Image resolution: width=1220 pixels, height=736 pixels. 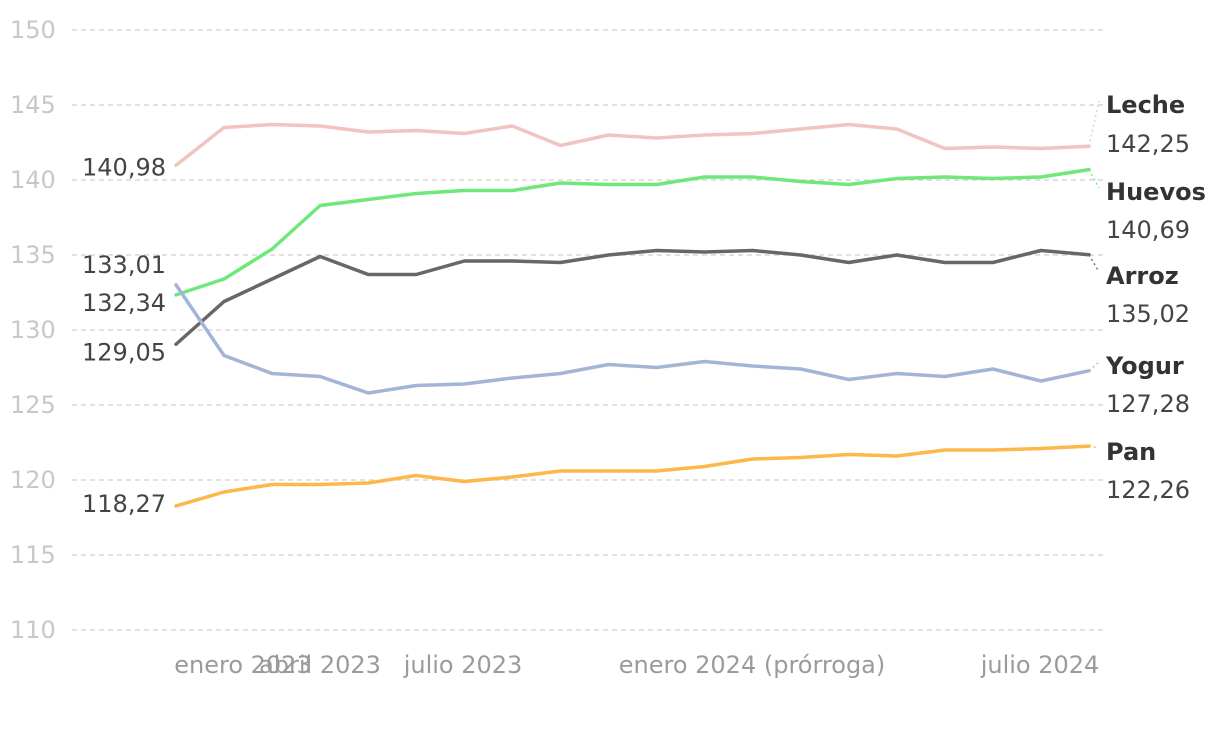 I want to click on end-value-arroz: 135,02, so click(x=1148, y=314).